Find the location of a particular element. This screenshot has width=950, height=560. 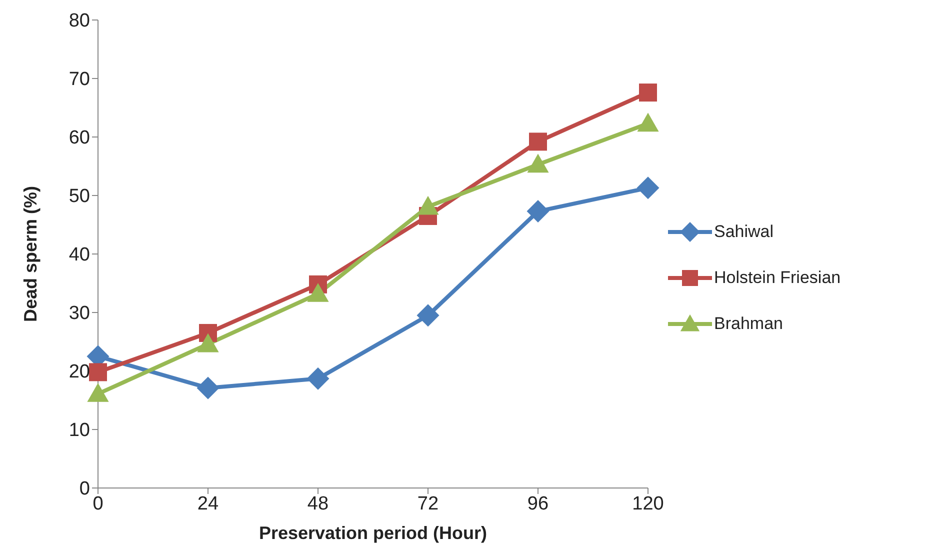

y-tick-label: 70 is located at coordinates (79, 79).